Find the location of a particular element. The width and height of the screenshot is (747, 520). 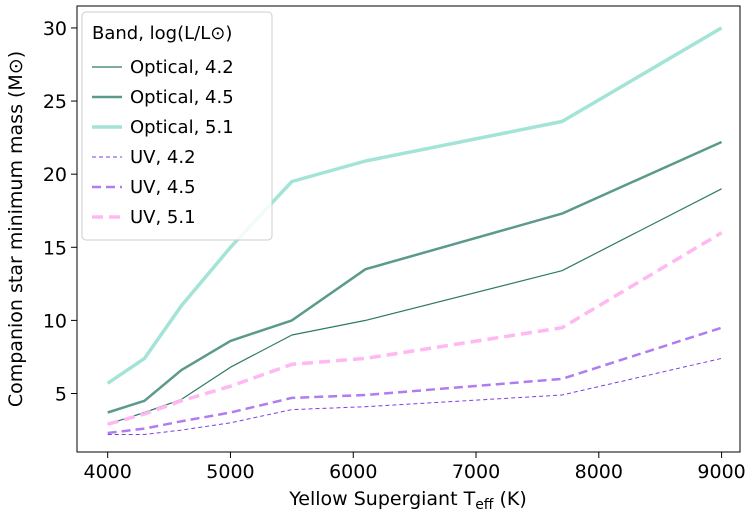

legend-label-6: UV, 5.1 is located at coordinates (163, 217).